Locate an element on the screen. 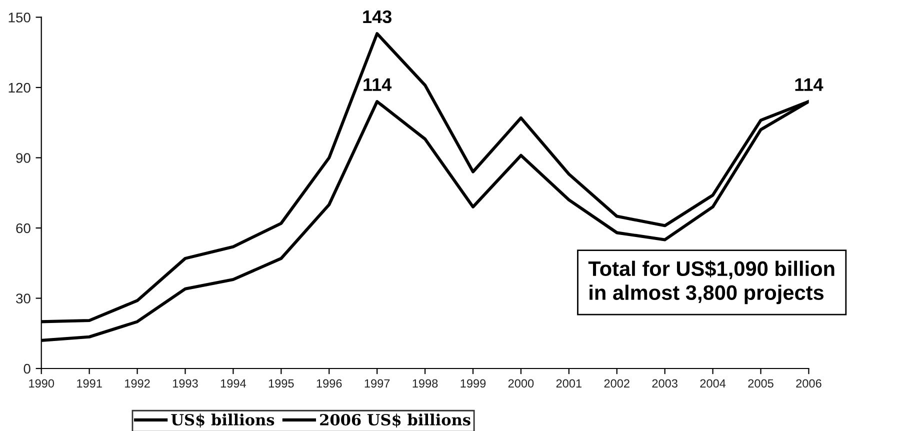 This screenshot has height=431, width=919. y-tick-label: 150 is located at coordinates (19, 17).